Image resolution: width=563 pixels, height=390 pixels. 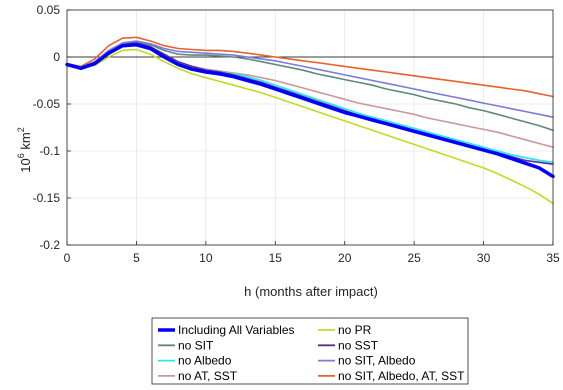 I want to click on x-tick-label: 10, so click(x=206, y=258).